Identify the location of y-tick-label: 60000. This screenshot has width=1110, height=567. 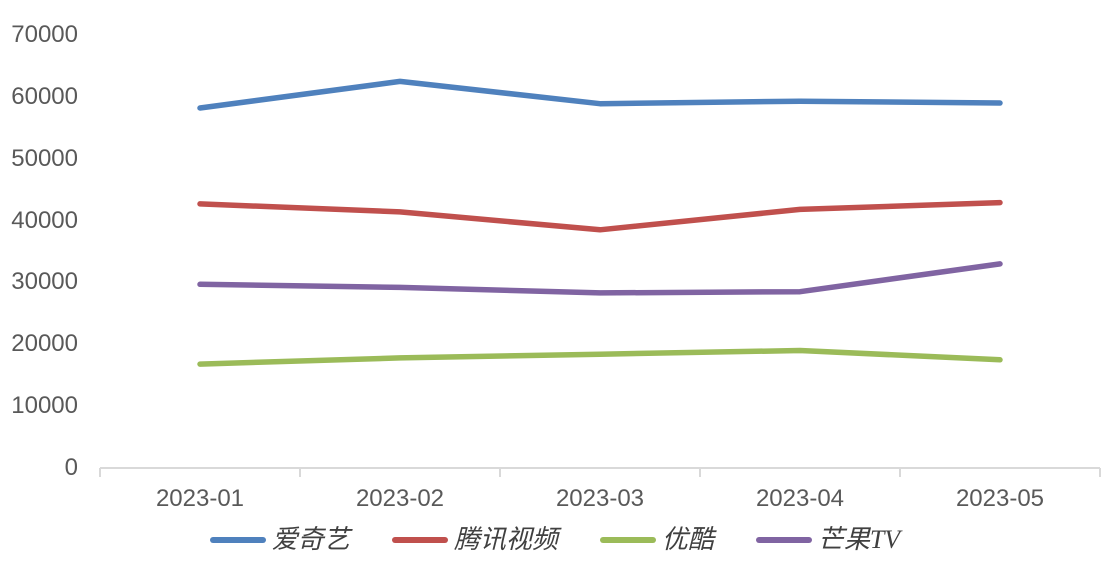
(44, 96).